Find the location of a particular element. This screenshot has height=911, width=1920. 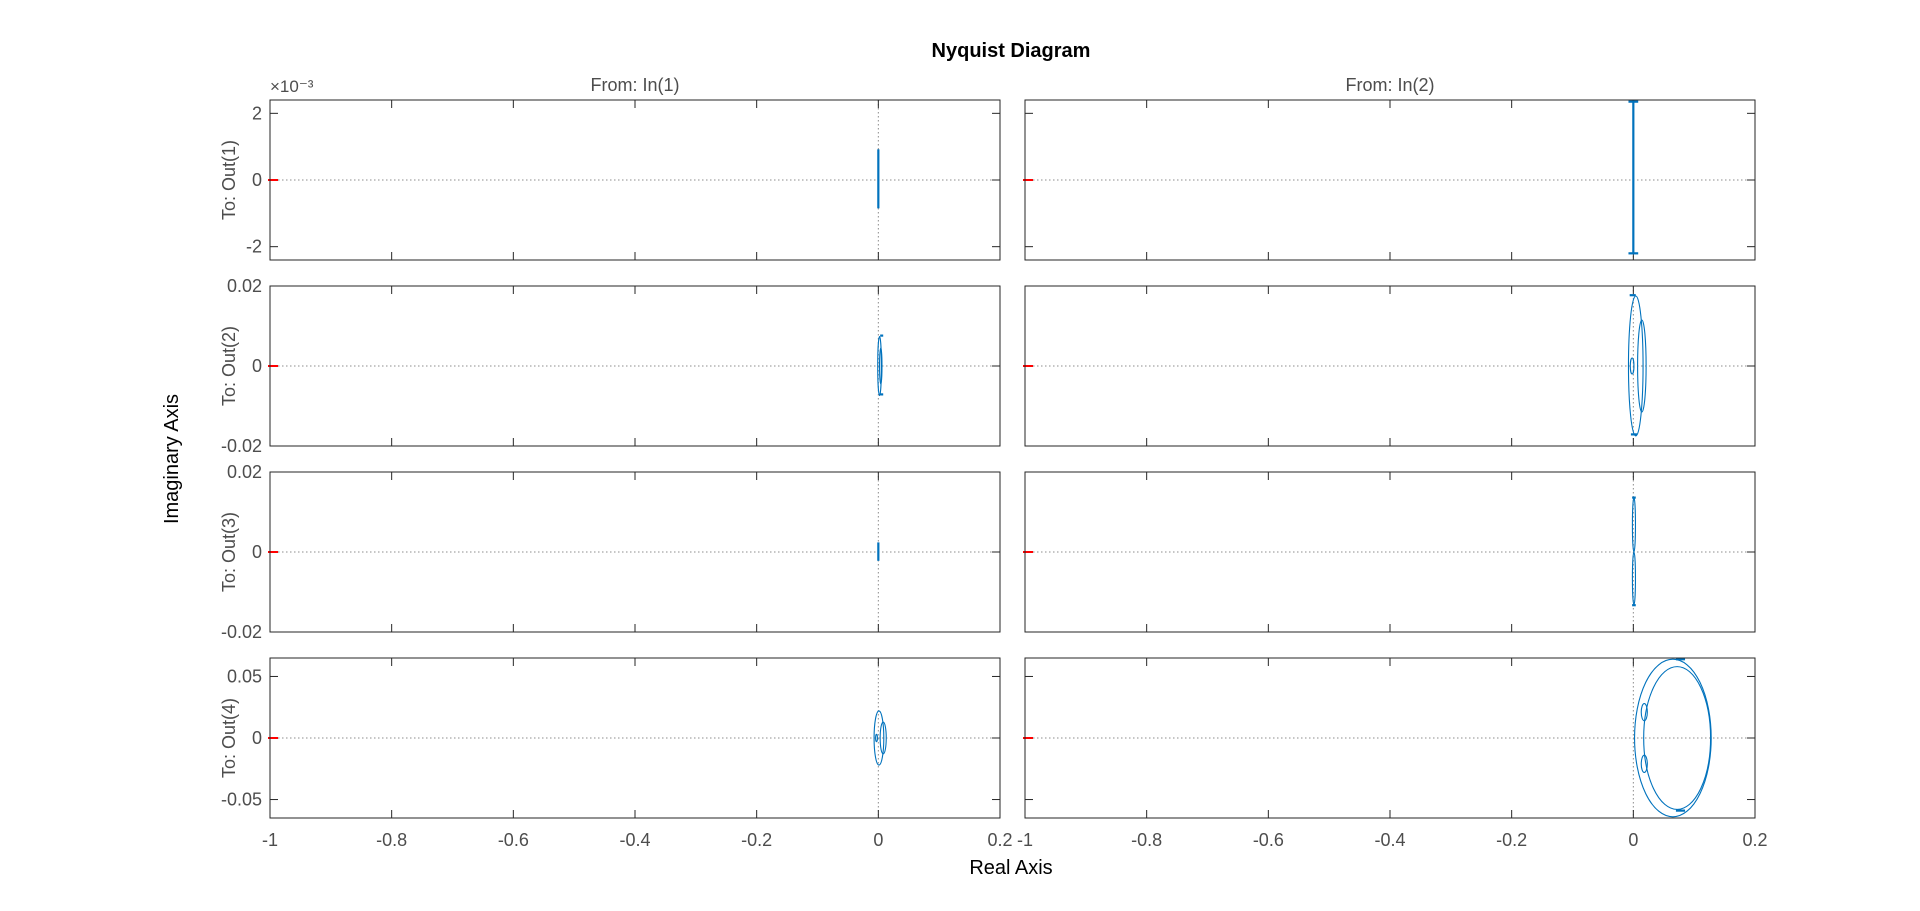

y-tick-label: 2 is located at coordinates (257, 113).